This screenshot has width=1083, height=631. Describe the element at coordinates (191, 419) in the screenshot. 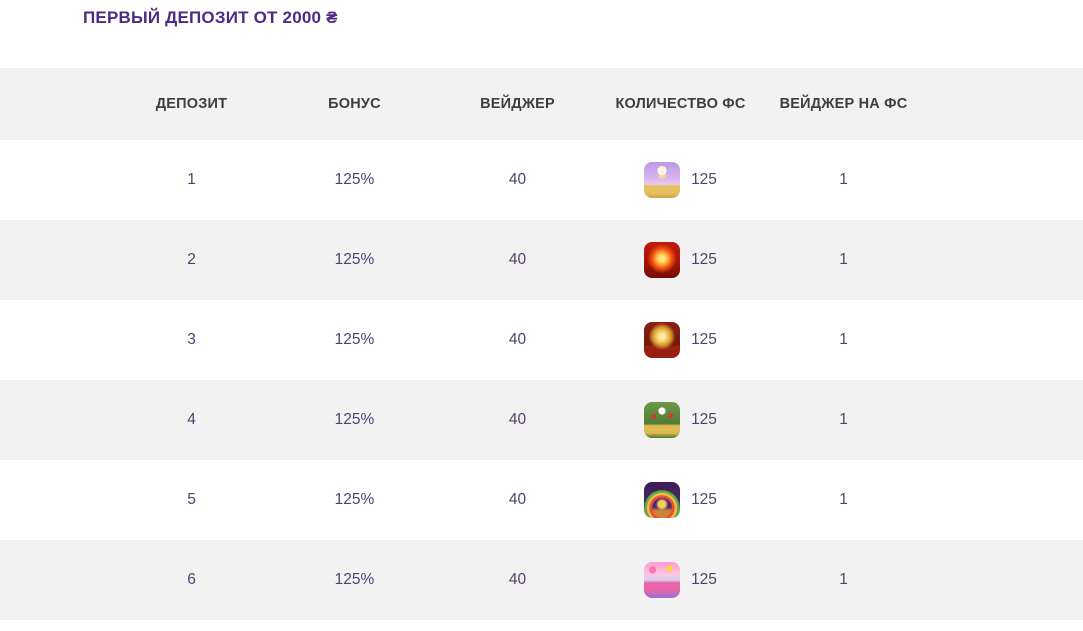

I see `cell-deposit: 4` at that location.